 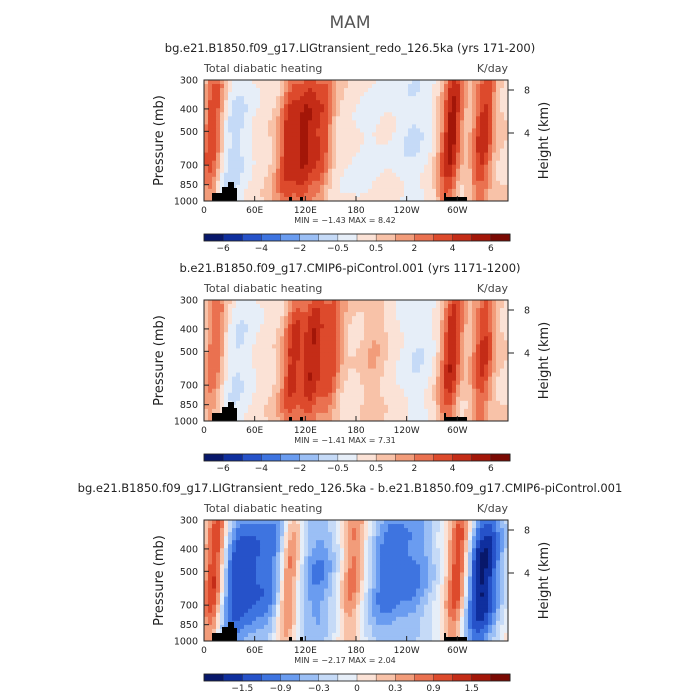 I want to click on y-tick-label: 500, so click(x=189, y=132).